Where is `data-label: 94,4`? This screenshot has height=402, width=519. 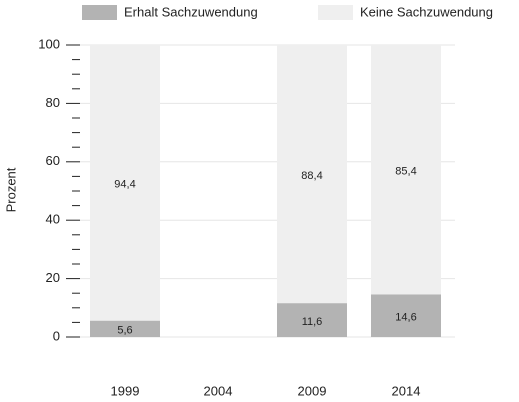 data-label: 94,4 is located at coordinates (124, 185).